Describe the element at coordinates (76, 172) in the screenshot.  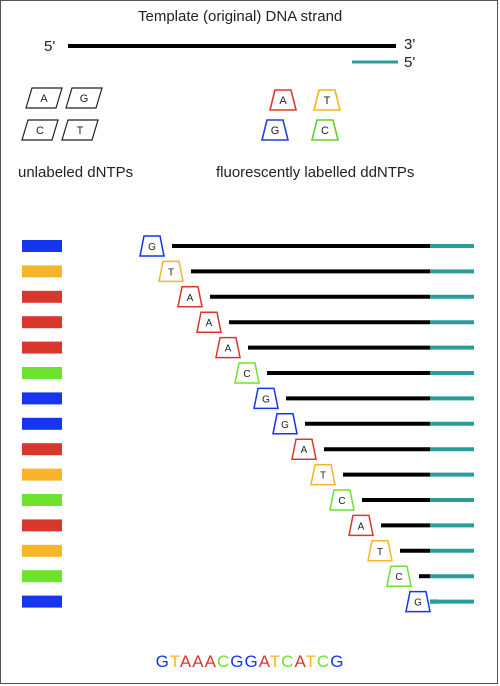
I see `unlabeled-dntps-caption: unlabeled dNTPs` at that location.